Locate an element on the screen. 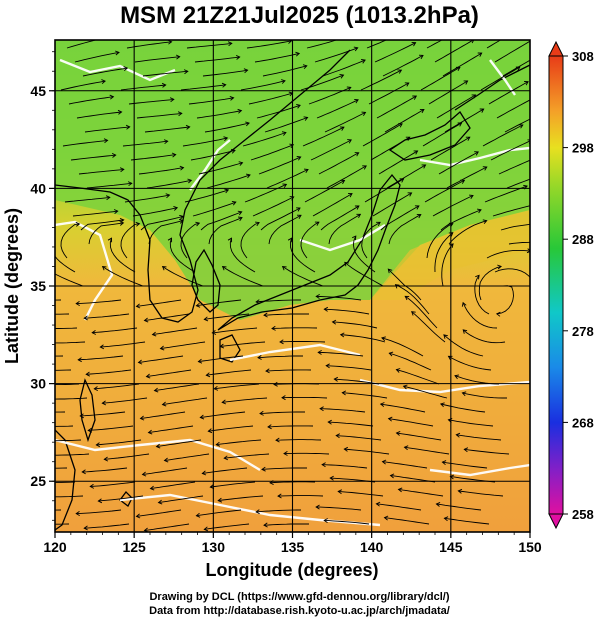  y-axis-label: Latitude (degrees) is located at coordinates (12, 286).